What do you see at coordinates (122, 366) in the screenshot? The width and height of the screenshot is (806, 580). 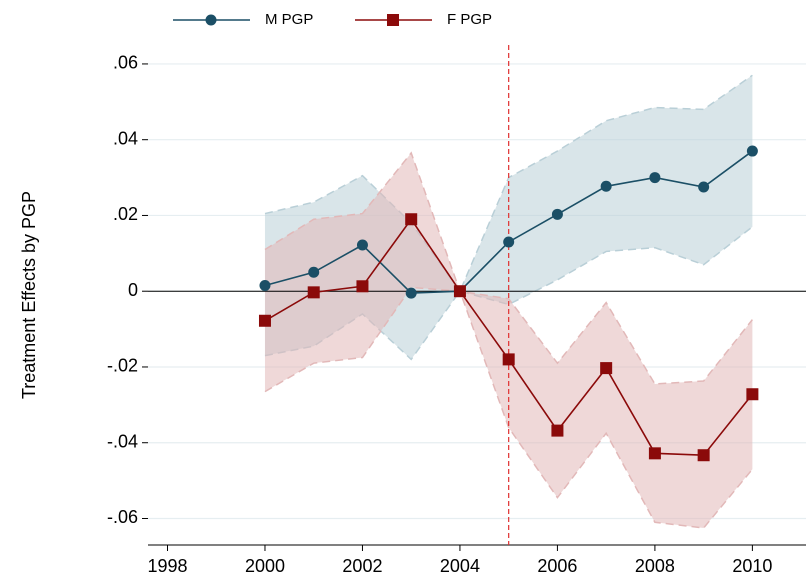 I see `y-tick-label: -.02` at bounding box center [122, 366].